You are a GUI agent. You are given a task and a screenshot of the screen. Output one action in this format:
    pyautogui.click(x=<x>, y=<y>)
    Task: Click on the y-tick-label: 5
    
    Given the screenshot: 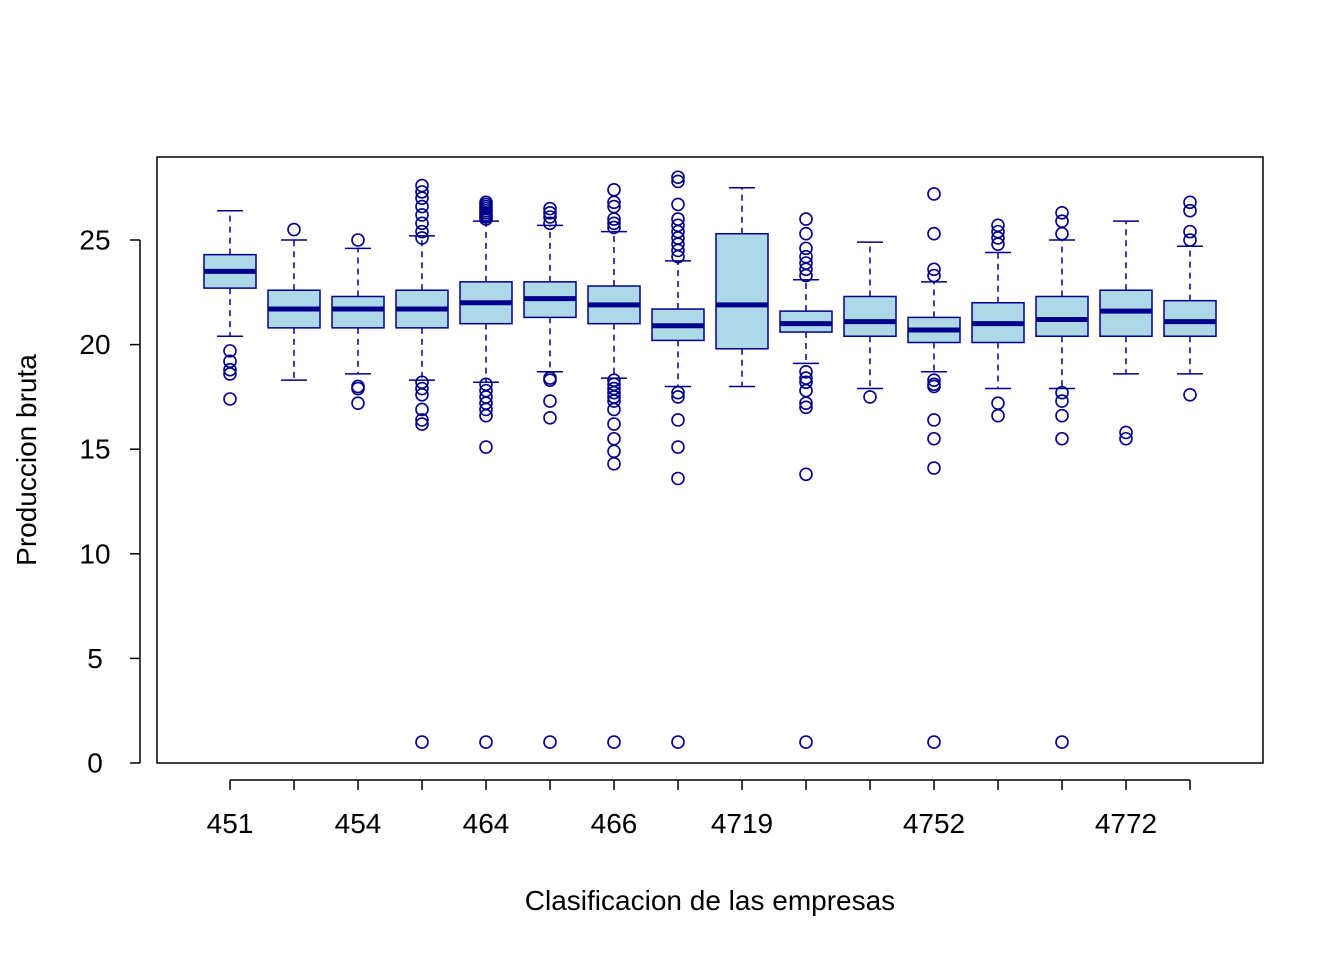 What is the action you would take?
    pyautogui.click(x=95, y=658)
    